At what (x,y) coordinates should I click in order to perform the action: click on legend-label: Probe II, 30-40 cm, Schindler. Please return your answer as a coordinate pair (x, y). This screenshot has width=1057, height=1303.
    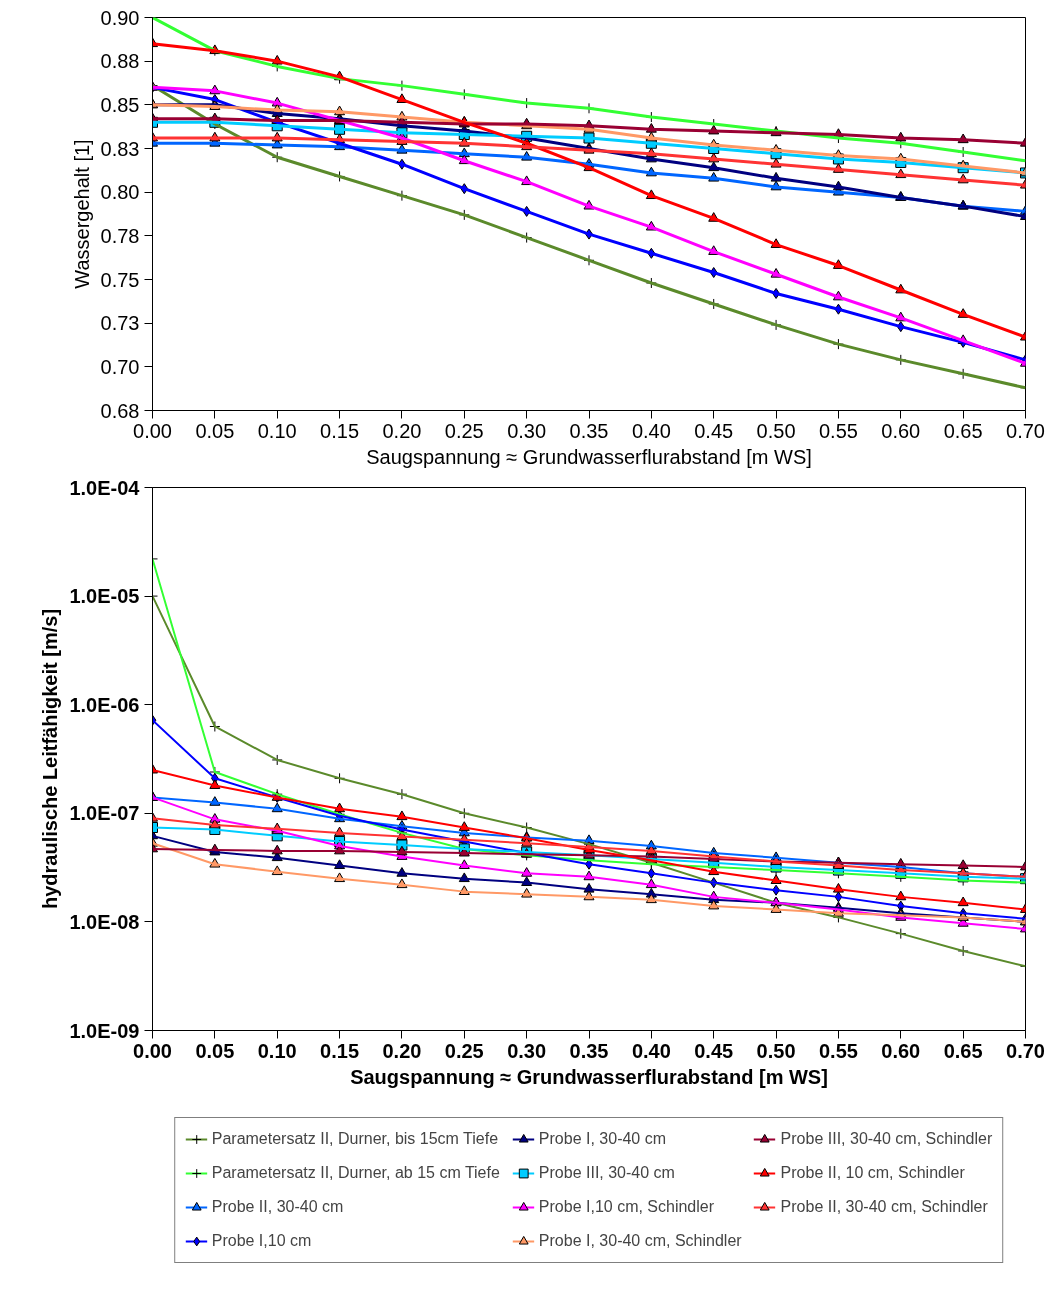
    Looking at the image, I should click on (884, 1207).